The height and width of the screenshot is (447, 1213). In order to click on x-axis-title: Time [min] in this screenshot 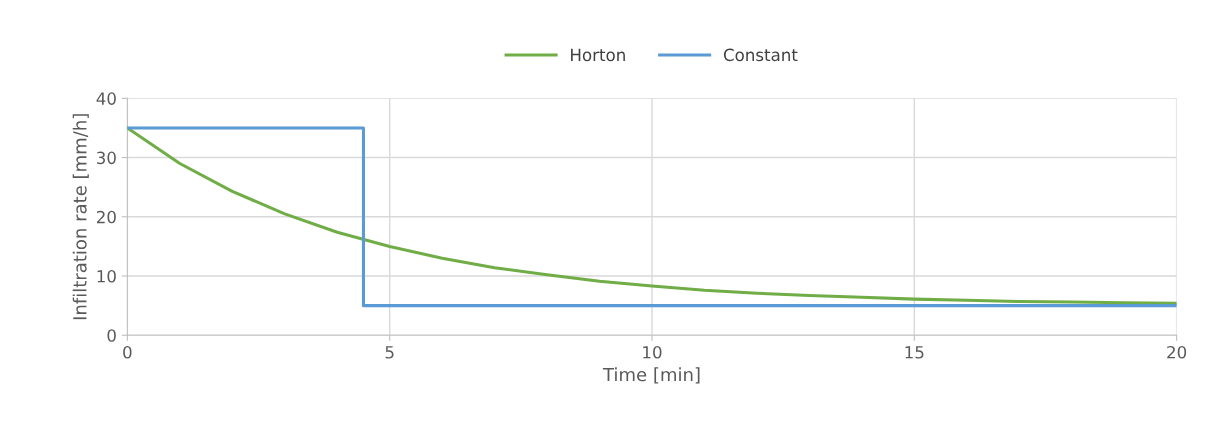, I will do `click(651, 375)`.